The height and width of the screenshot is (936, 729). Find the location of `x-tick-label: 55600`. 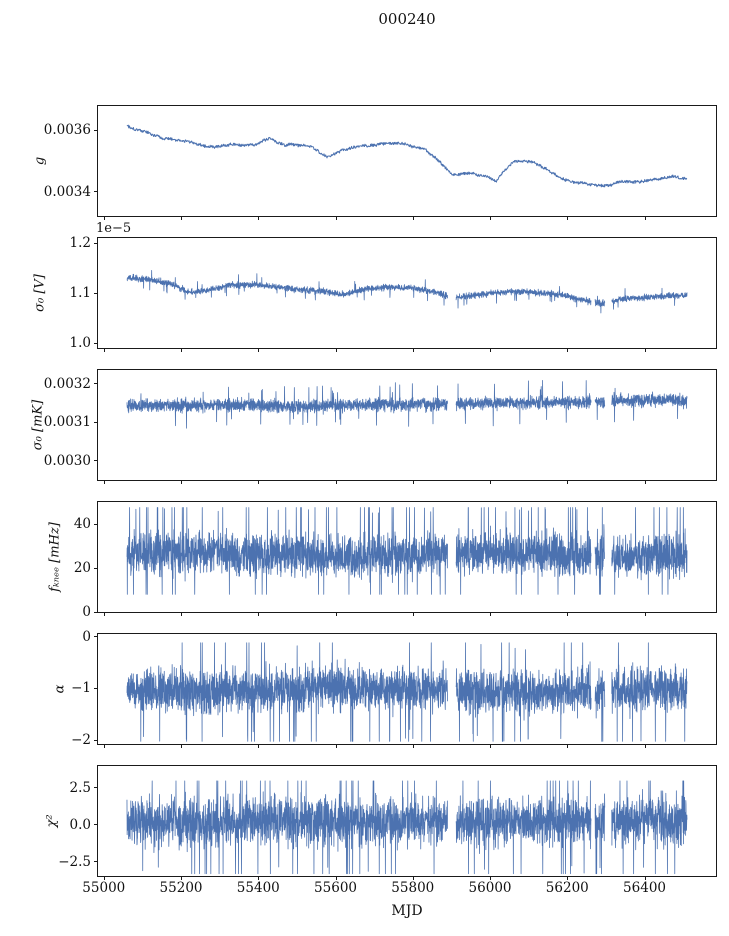

x-tick-label: 55600 is located at coordinates (336, 888).